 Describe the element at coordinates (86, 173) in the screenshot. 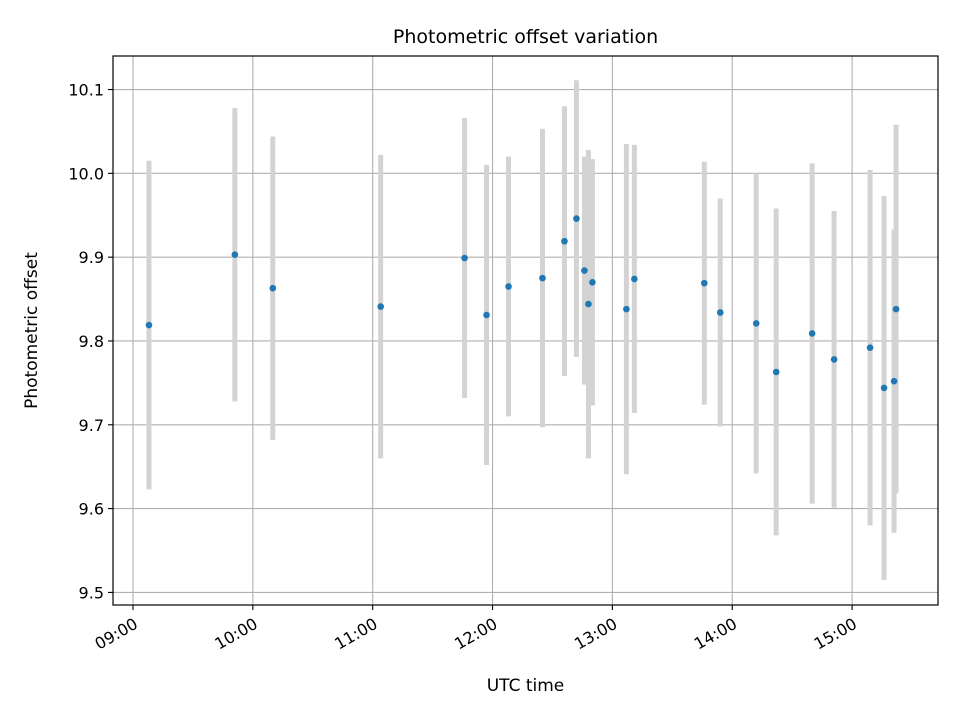

I see `y-tick-label: 10.0` at that location.